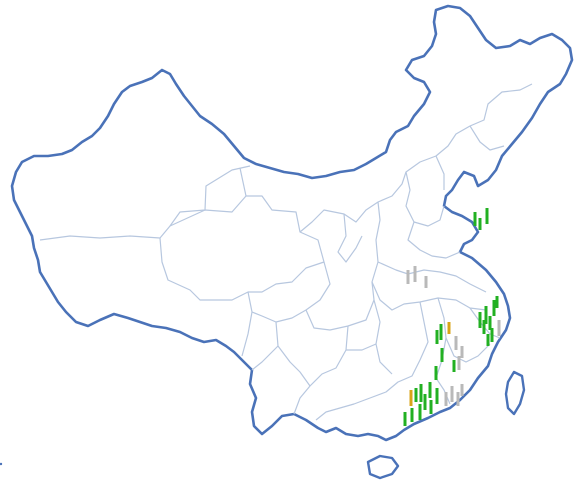  What do you see at coordinates (383, 467) in the screenshot?
I see `hainan-island` at bounding box center [383, 467].